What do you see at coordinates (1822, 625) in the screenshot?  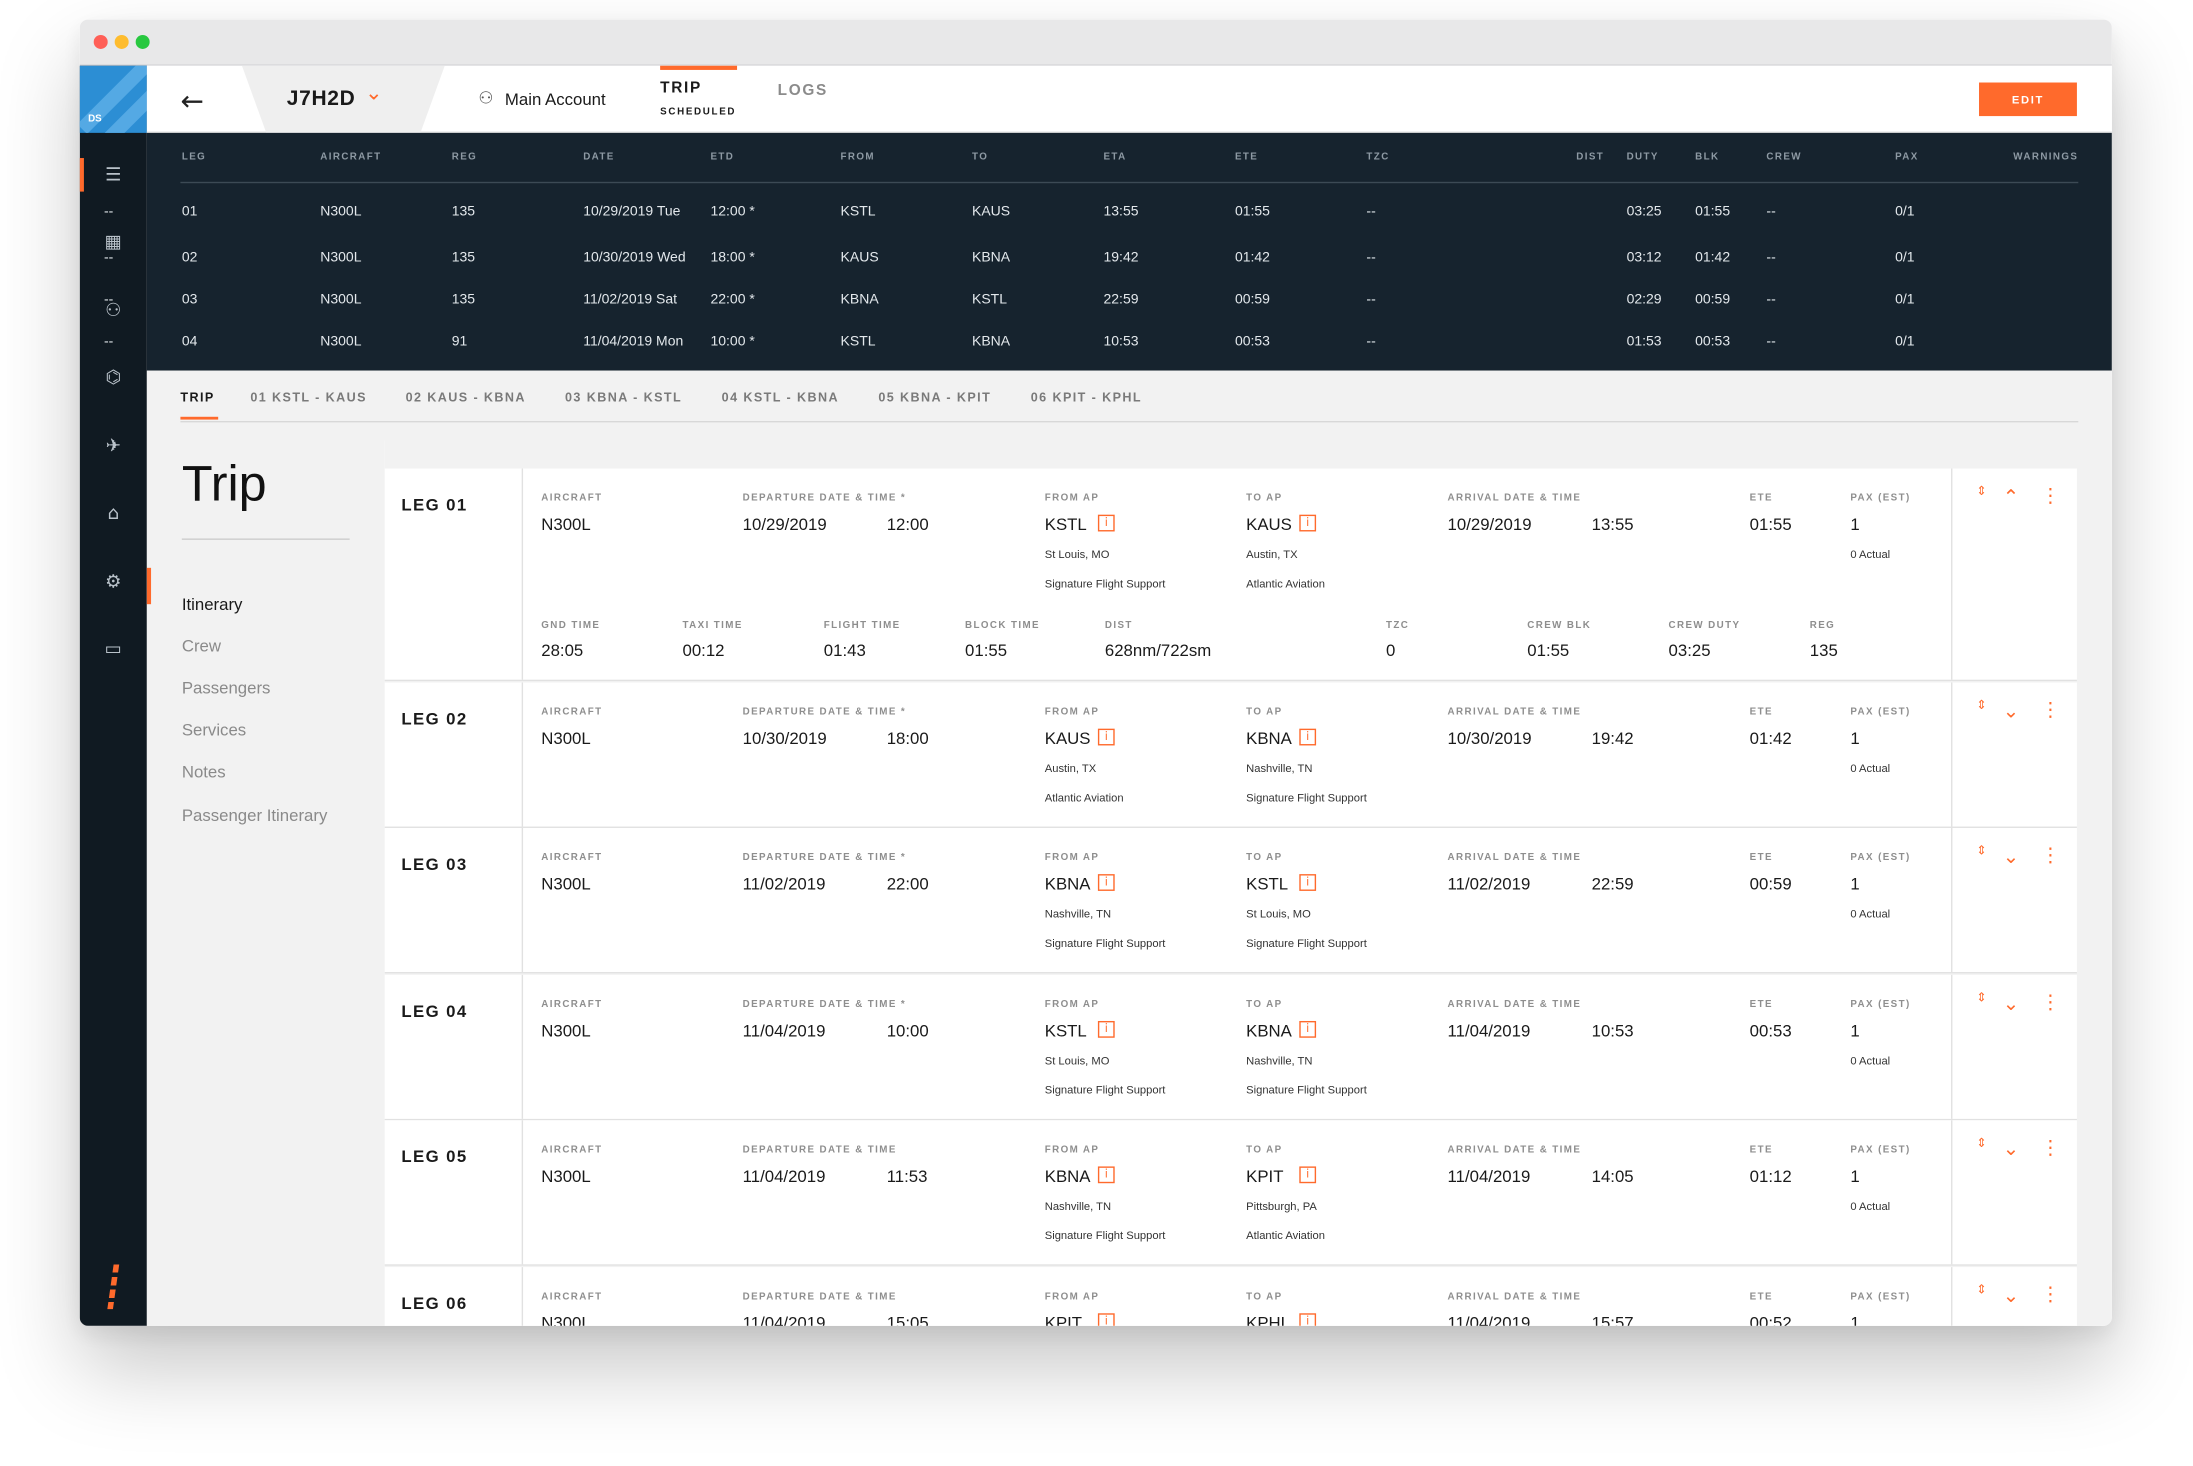 I see `reg-label: REG` at bounding box center [1822, 625].